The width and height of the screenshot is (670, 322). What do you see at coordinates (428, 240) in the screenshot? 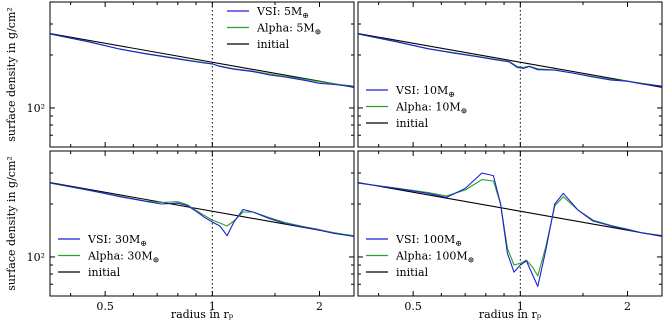
I see `legend-entry: VSI: 100M⊕` at bounding box center [428, 240].